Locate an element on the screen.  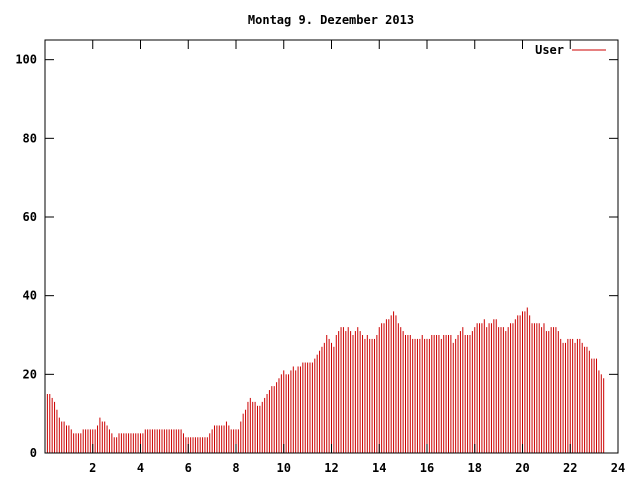
y-tick-label: 40 is located at coordinates (30, 296).